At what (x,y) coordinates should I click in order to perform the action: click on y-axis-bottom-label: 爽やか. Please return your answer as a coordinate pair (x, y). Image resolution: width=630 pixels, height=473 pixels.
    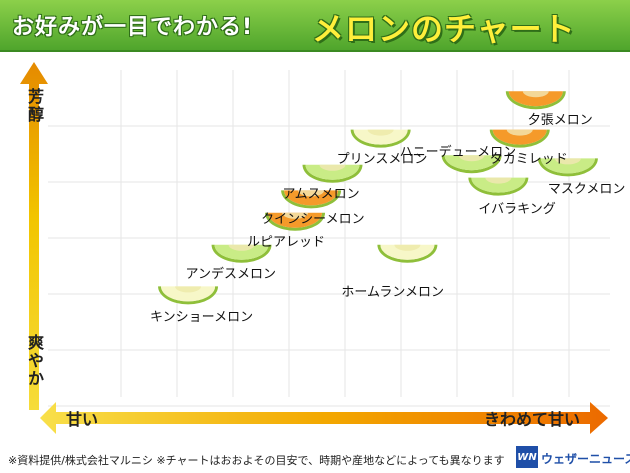
    Looking at the image, I should click on (34, 361).